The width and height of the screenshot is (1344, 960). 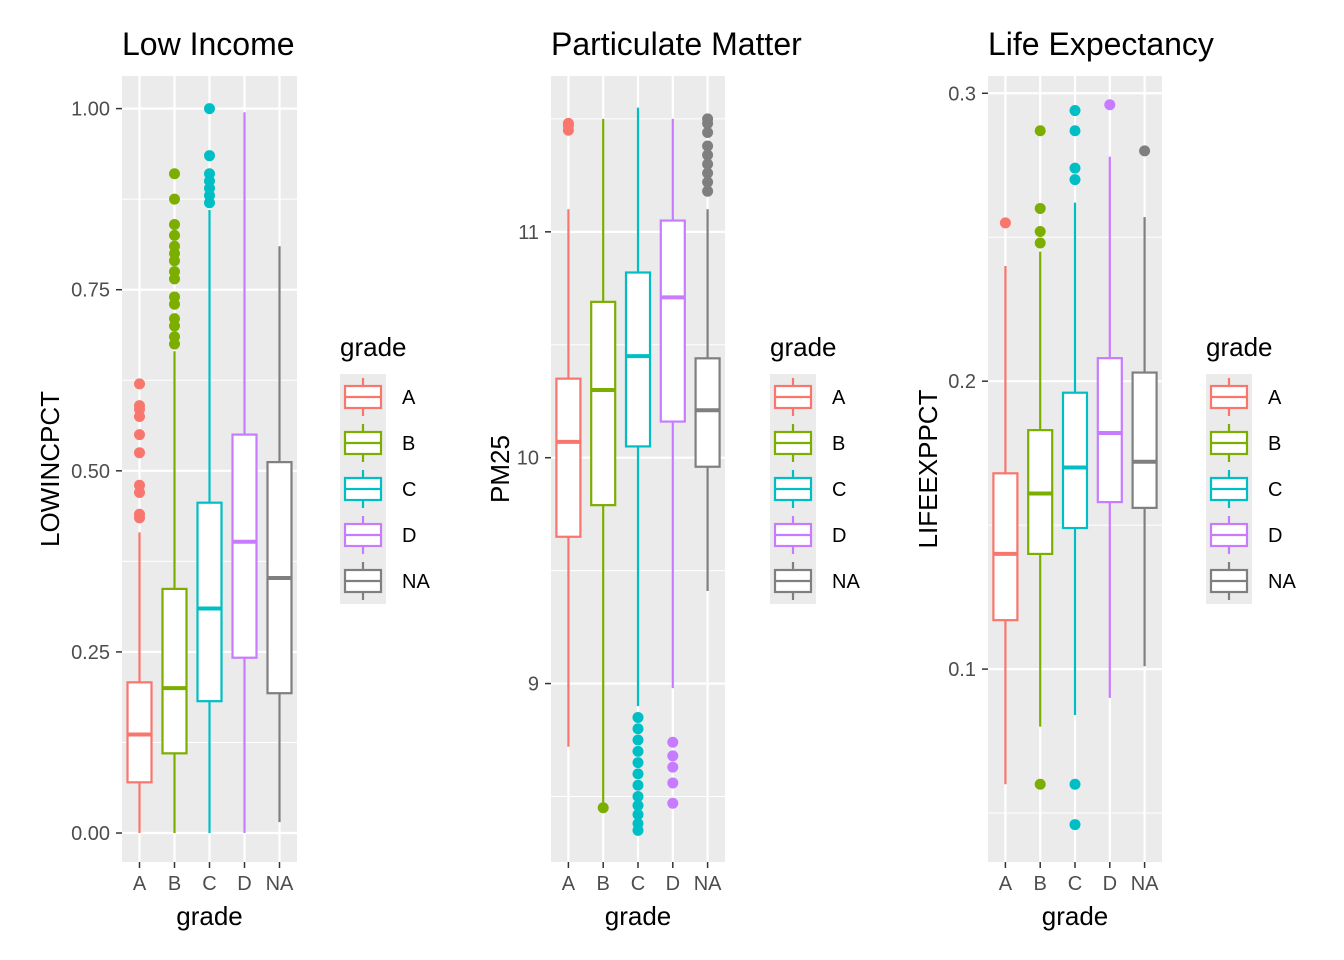 What do you see at coordinates (90, 110) in the screenshot?
I see `y-tick-label: 1.00` at bounding box center [90, 110].